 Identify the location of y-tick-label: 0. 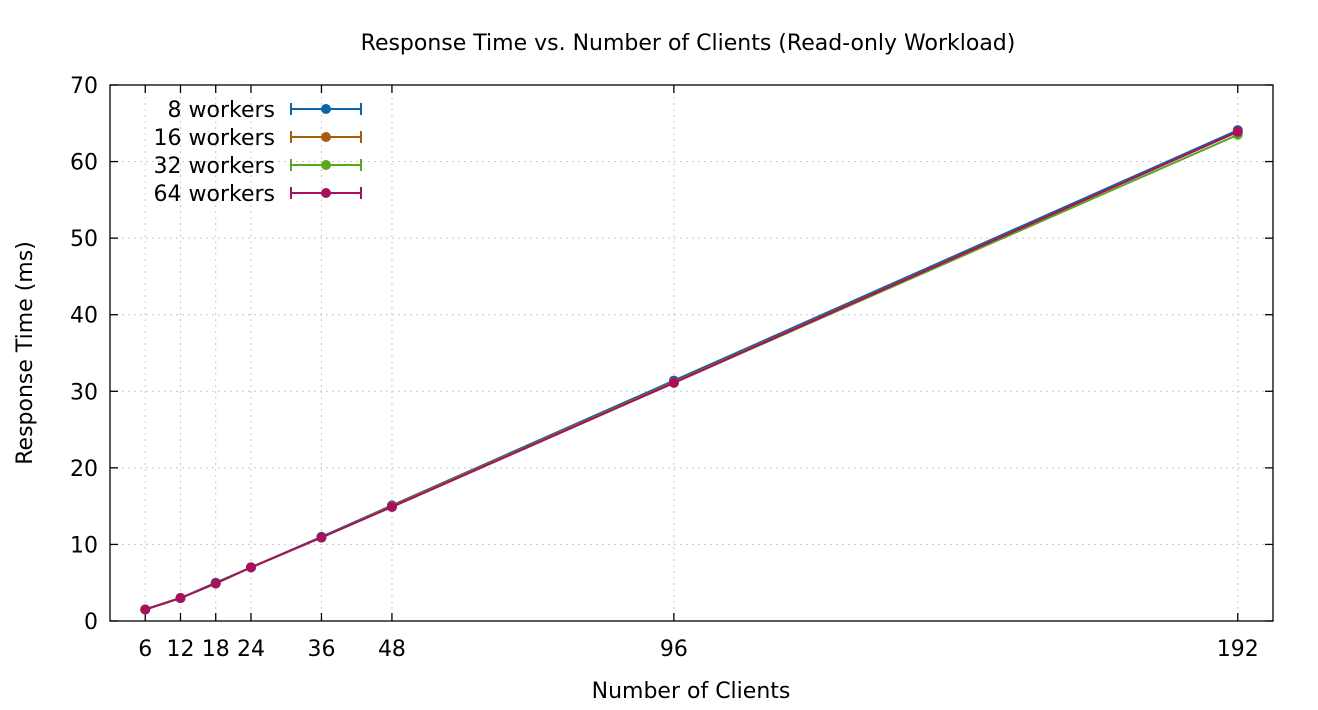
(91, 622).